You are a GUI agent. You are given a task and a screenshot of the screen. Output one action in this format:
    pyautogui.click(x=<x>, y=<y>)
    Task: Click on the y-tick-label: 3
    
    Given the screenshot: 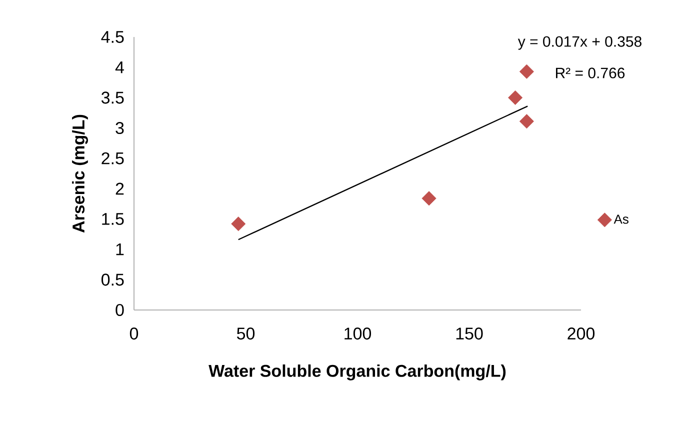 What is the action you would take?
    pyautogui.click(x=120, y=128)
    